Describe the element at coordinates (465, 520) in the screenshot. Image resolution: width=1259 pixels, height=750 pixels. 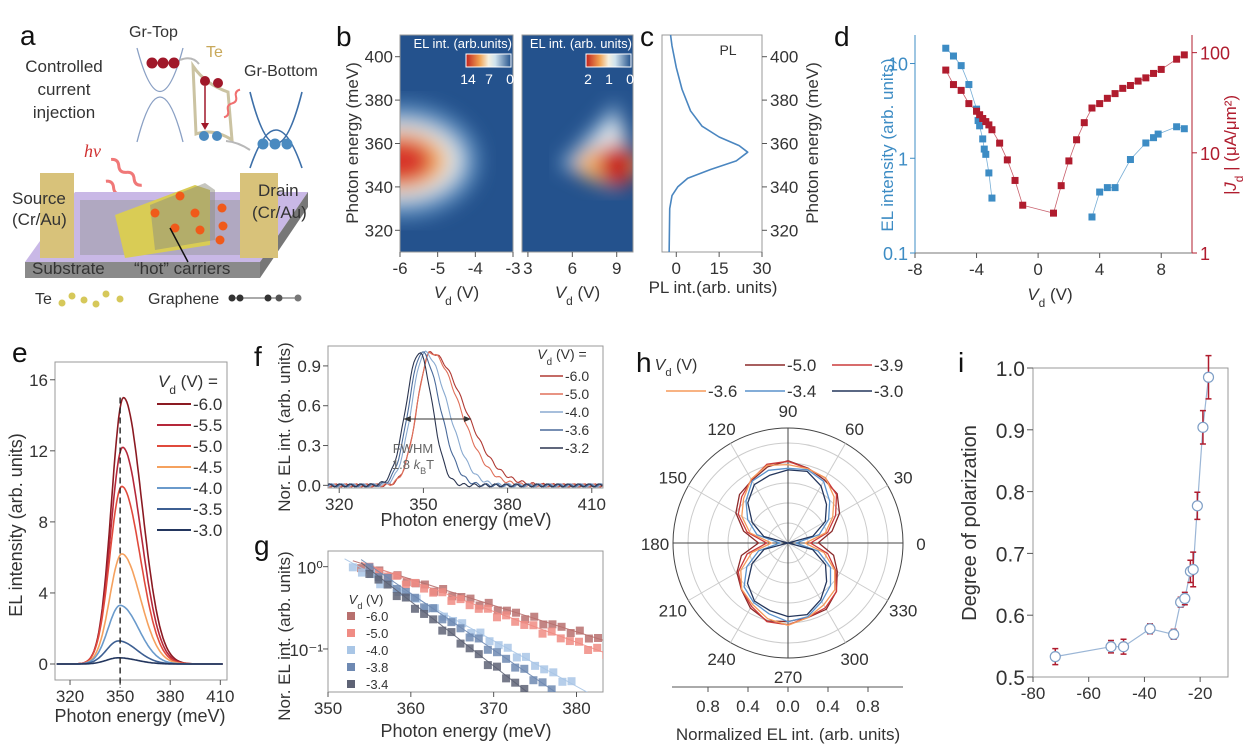
I see `x-axis-label: Photon energy (meV)` at that location.